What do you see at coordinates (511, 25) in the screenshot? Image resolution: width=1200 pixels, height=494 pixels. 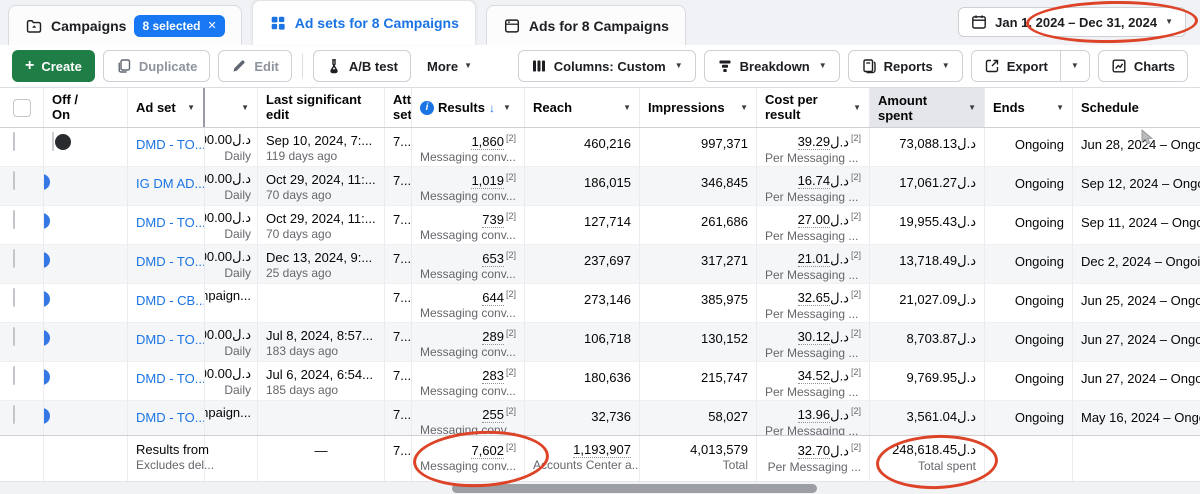 I see `ads-frame-icon` at bounding box center [511, 25].